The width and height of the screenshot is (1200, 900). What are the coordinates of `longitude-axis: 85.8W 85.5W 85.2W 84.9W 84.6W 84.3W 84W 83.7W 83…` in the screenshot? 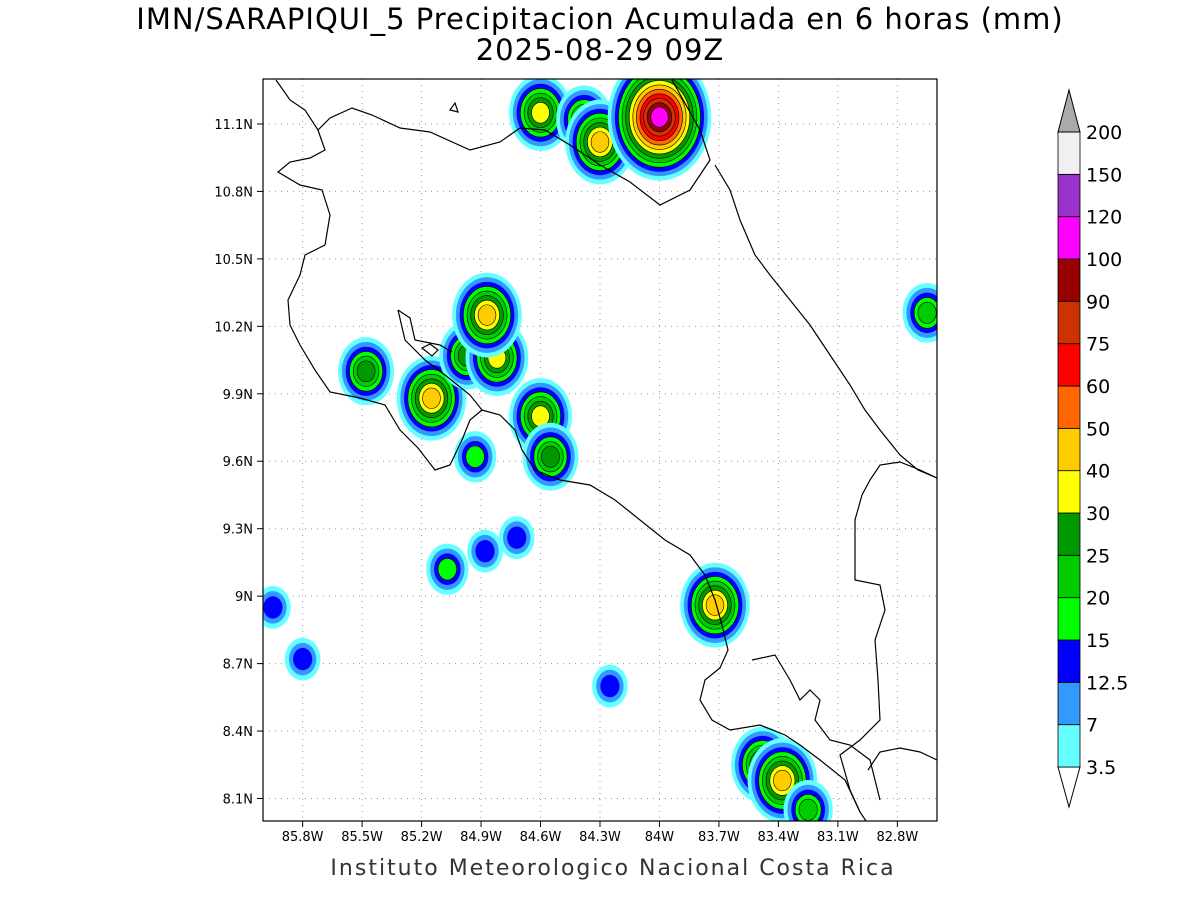 It's located at (600, 833).